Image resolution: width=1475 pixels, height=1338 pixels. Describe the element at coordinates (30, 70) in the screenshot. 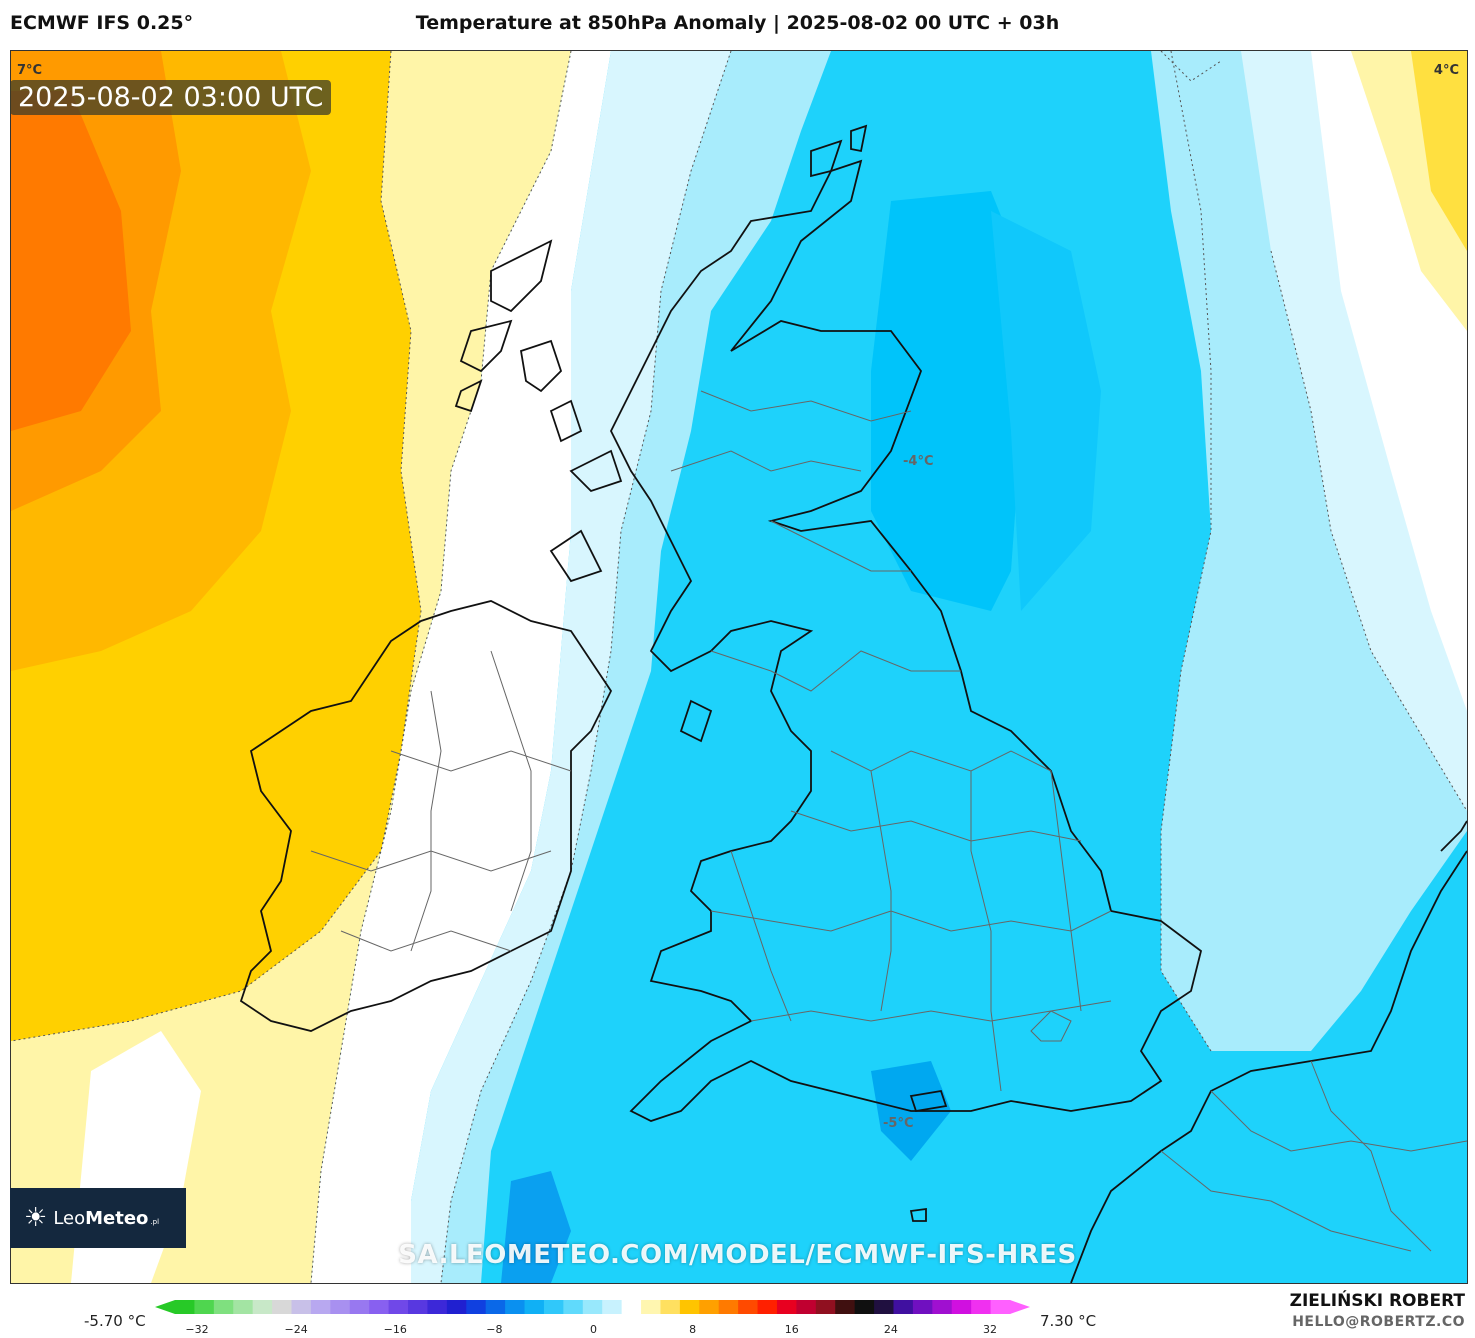

I see `corner-temp-left: 7°C` at that location.